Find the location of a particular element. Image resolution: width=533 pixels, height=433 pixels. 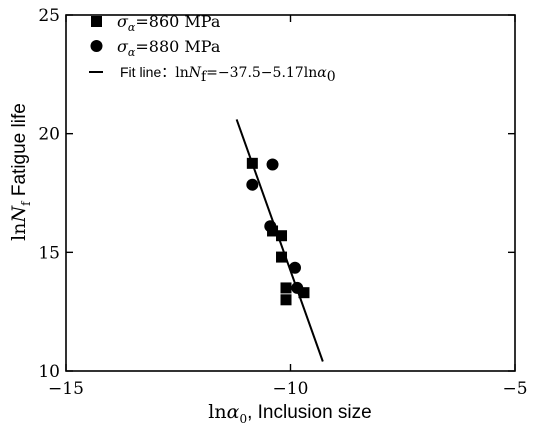

legend-fit-sym1: N is located at coordinates (195, 73).